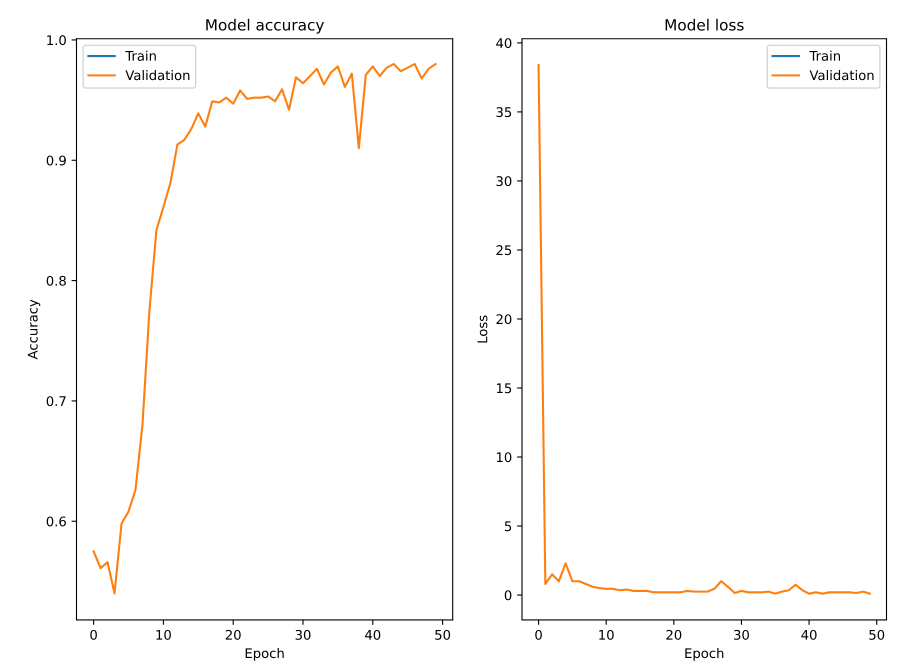 The width and height of the screenshot is (900, 668). Describe the element at coordinates (504, 43) in the screenshot. I see `y-tick-label: 40` at that location.